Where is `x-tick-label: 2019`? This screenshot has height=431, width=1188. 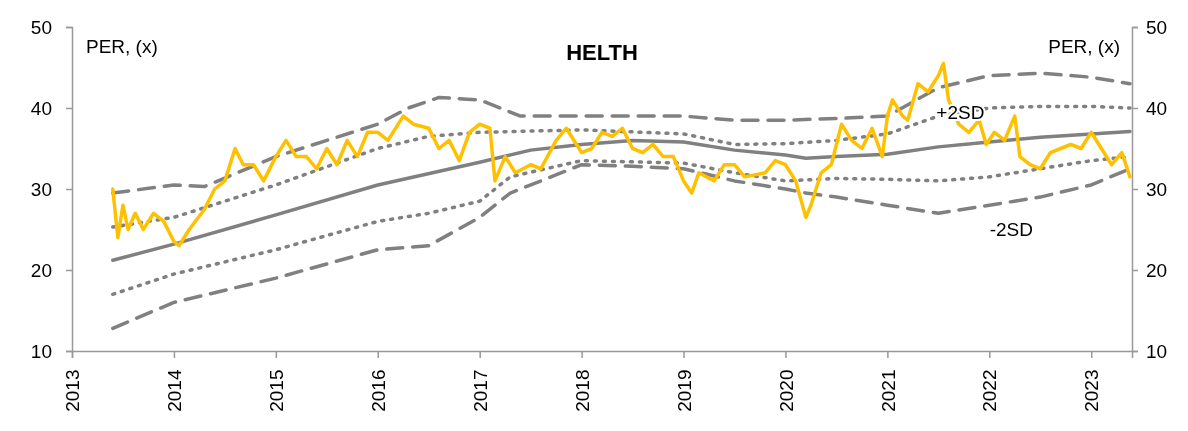
x-tick-label: 2019 is located at coordinates (684, 390).